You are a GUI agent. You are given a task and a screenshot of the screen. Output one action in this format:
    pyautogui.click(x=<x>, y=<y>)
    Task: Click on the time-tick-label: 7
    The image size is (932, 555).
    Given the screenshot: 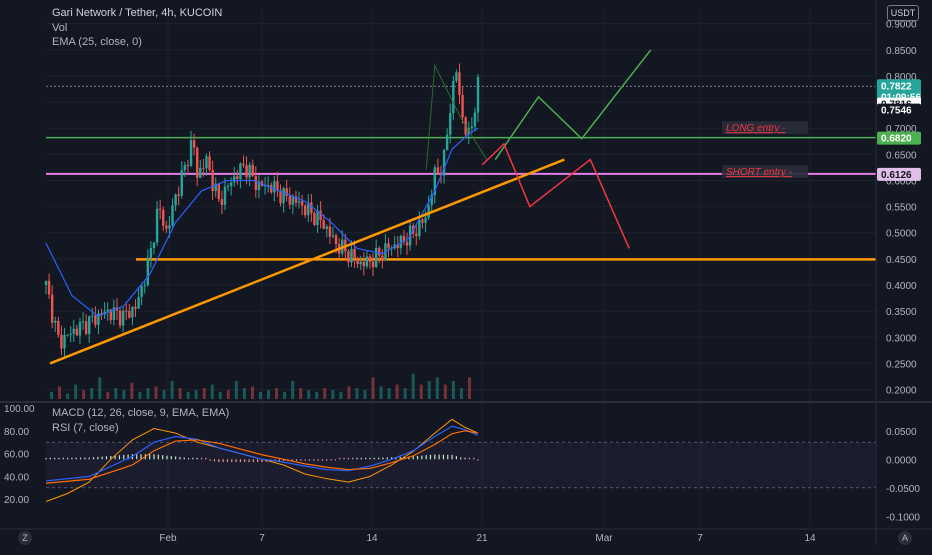 What is the action you would take?
    pyautogui.click(x=700, y=538)
    